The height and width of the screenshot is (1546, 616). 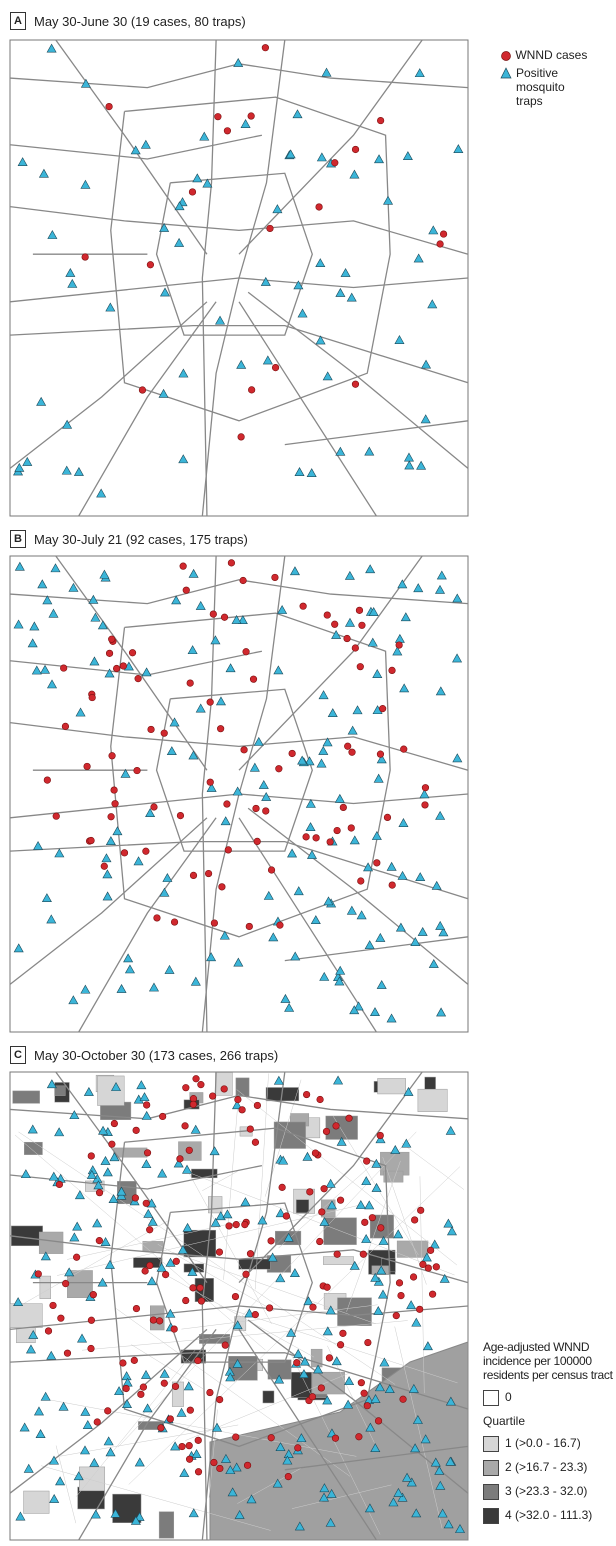 I want to click on panel-caption: May 30-July 21 (92 cases, 175 traps), so click(x=141, y=539).